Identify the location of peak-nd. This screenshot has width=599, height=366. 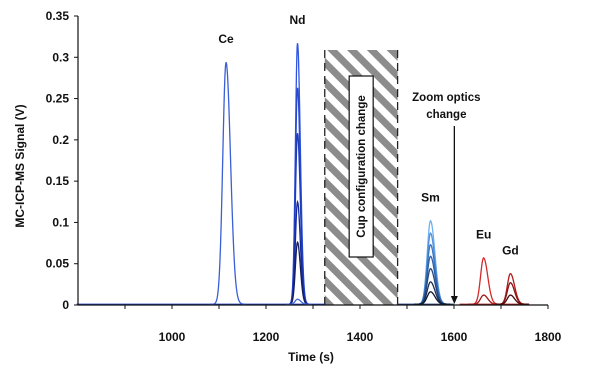
(298, 174).